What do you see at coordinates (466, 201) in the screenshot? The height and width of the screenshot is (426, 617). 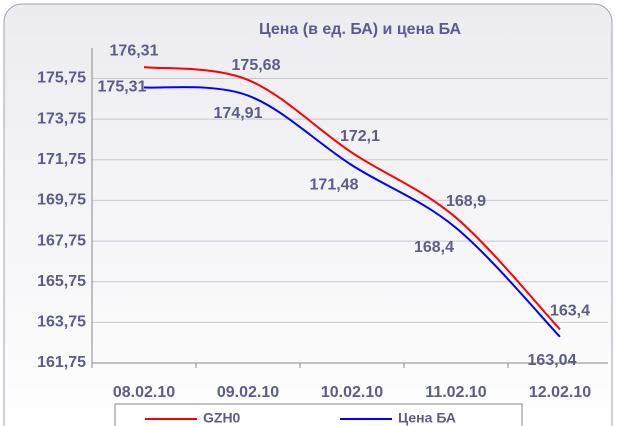 I see `data-label: 168,9` at bounding box center [466, 201].